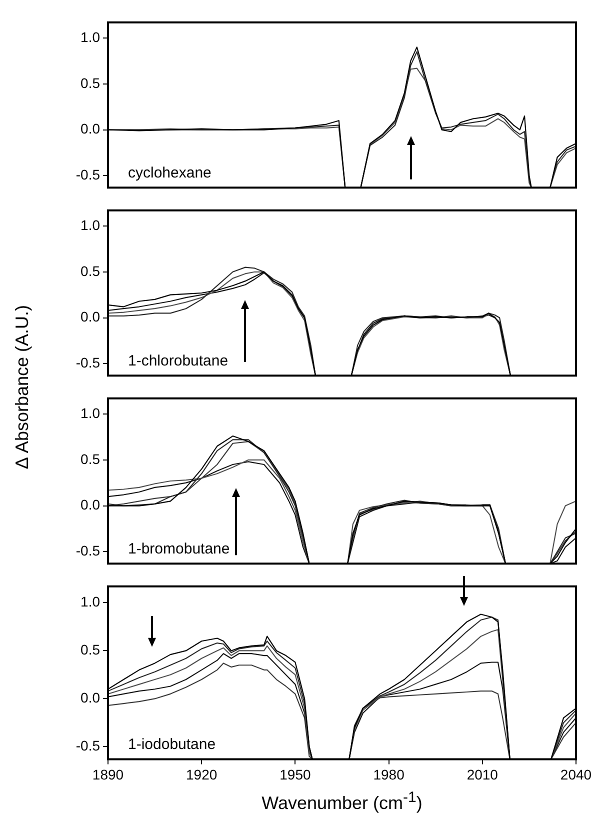 This screenshot has height=839, width=611. Describe the element at coordinates (22, 387) in the screenshot. I see `y-axis-title: Δ Absorbance (A.U.)` at that location.